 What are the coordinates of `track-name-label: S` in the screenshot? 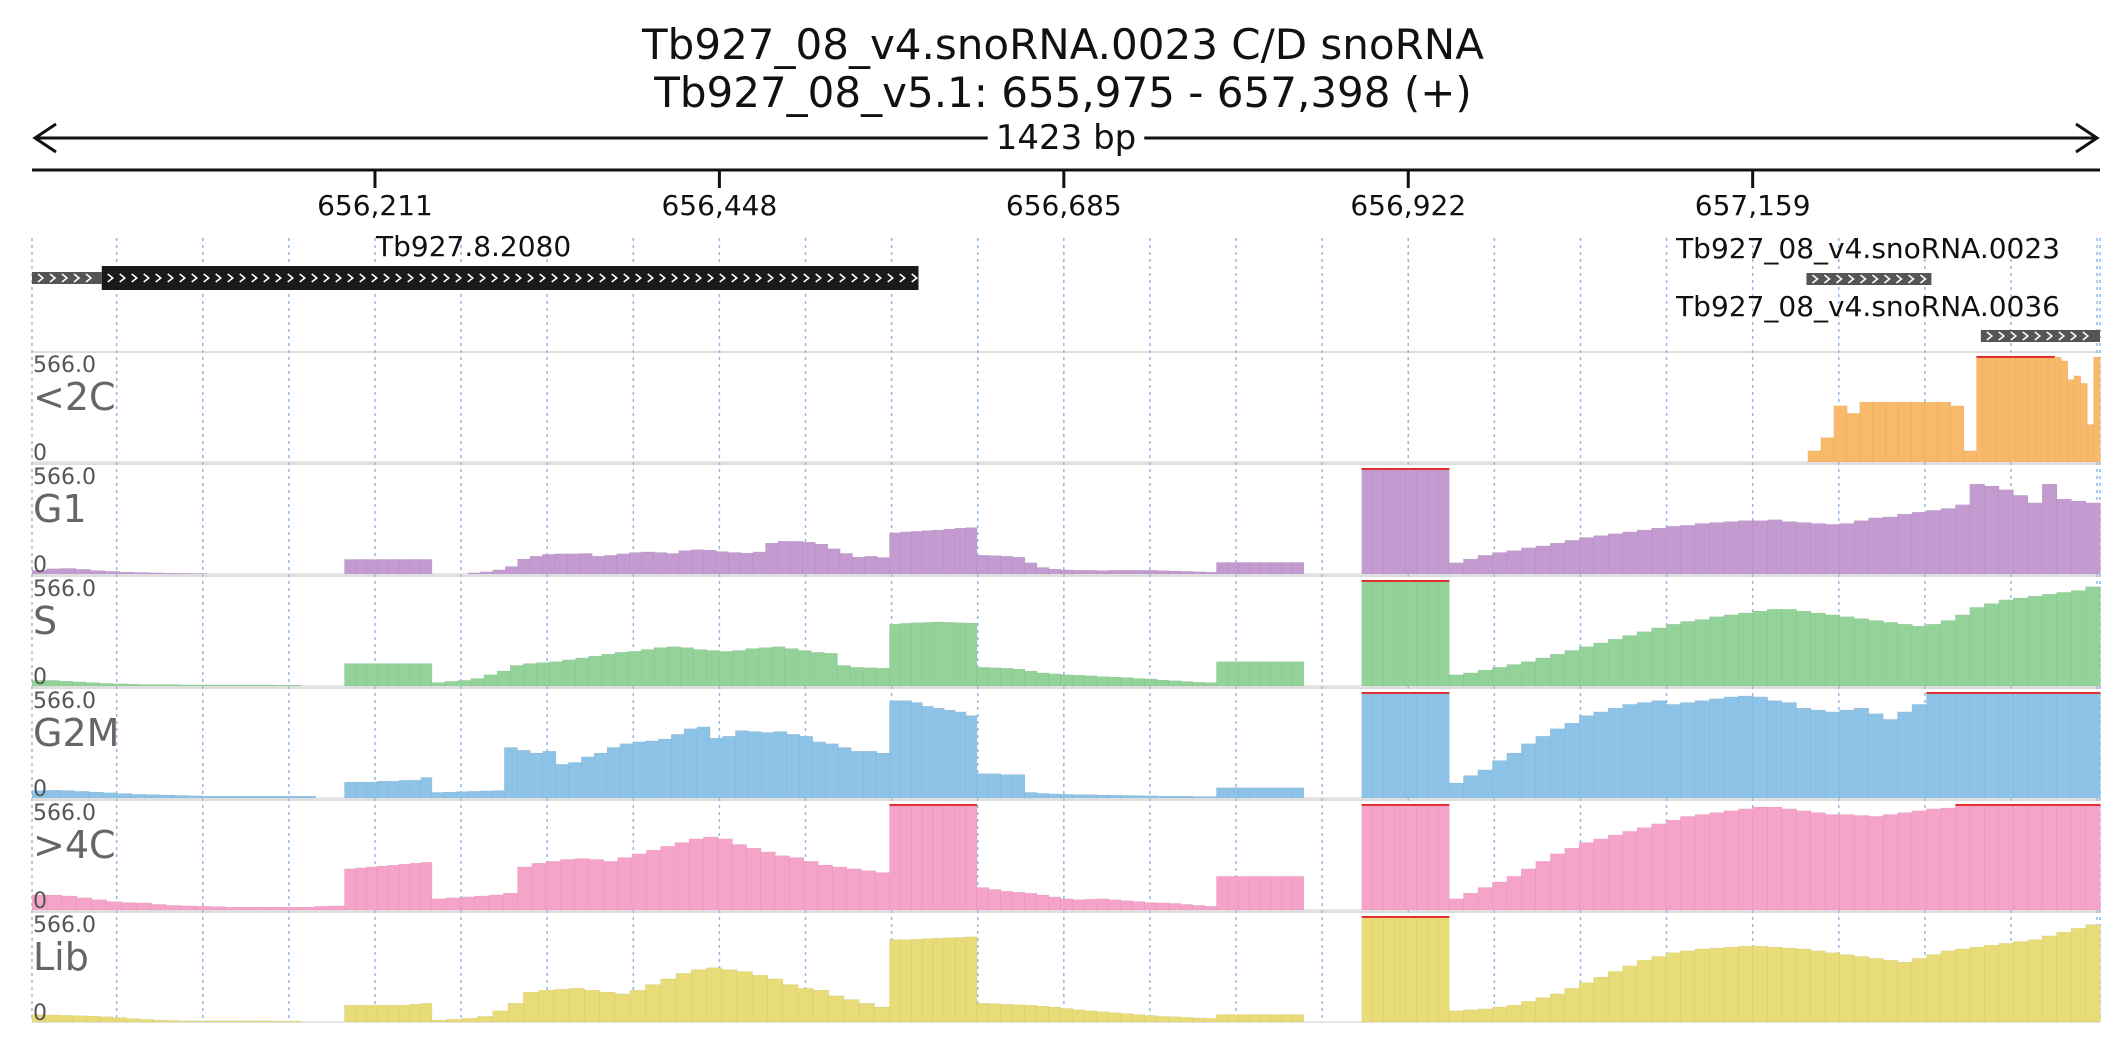 It's located at (45, 621).